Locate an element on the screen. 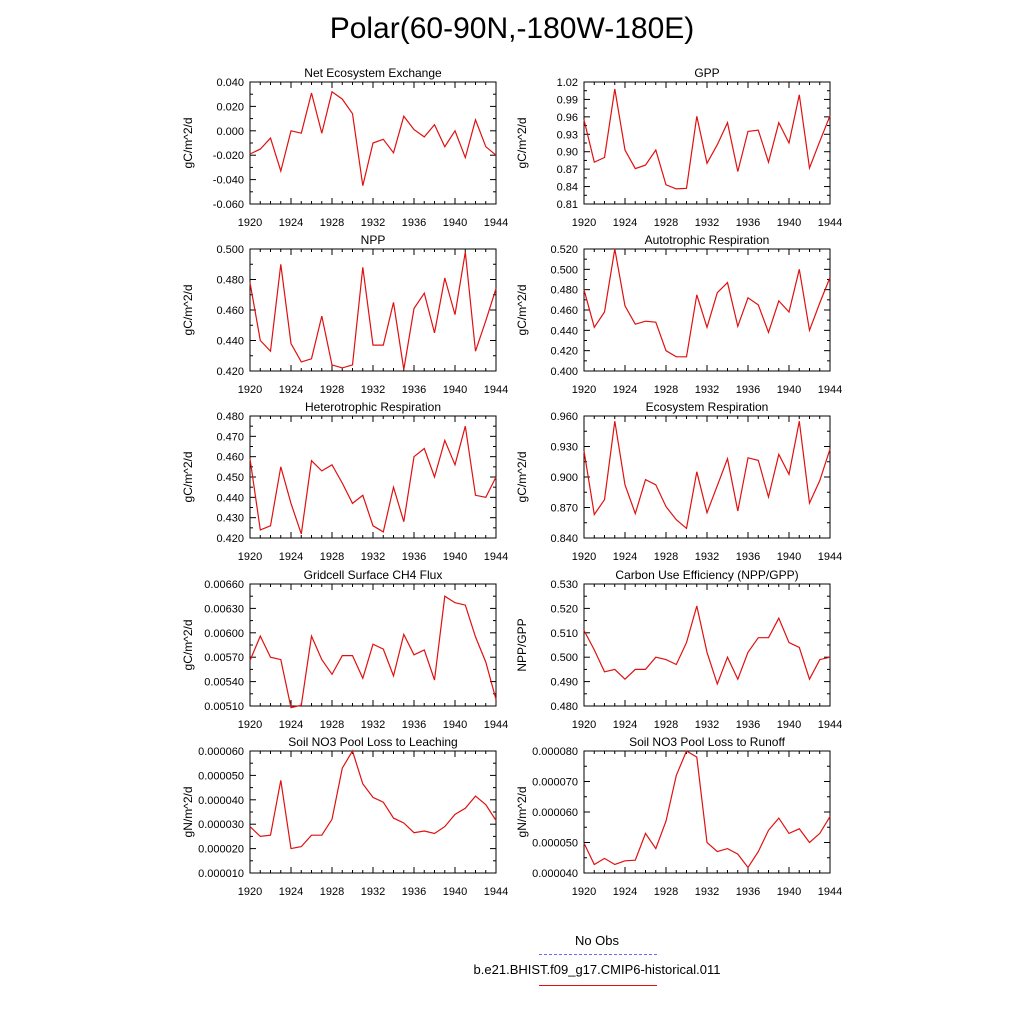 The image size is (1024, 1024). panel-1-xtick-label: 1932 is located at coordinates (373, 223).